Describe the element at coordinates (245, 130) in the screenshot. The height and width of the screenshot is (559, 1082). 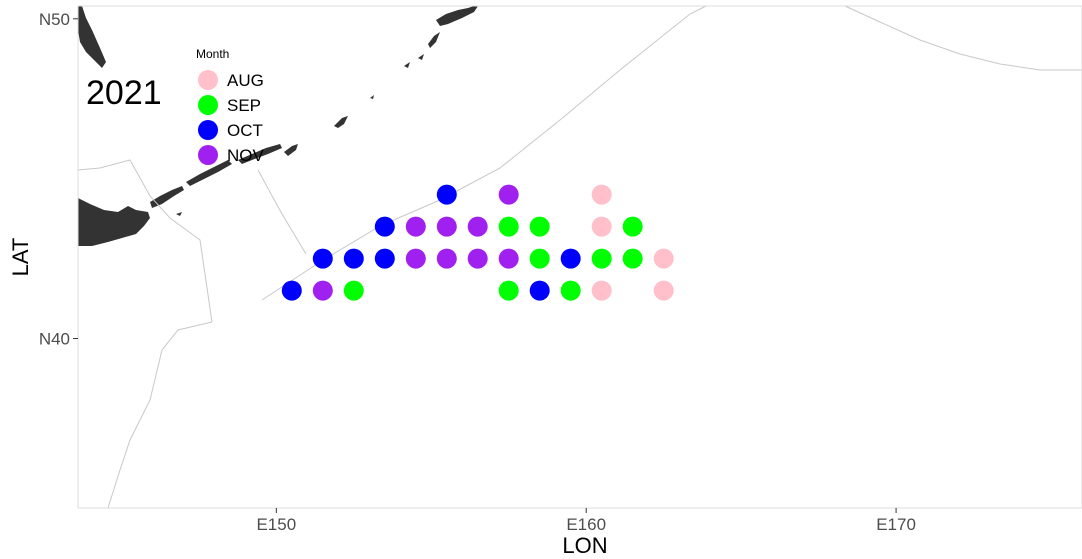
I see `legend-label-oct: OCT` at that location.